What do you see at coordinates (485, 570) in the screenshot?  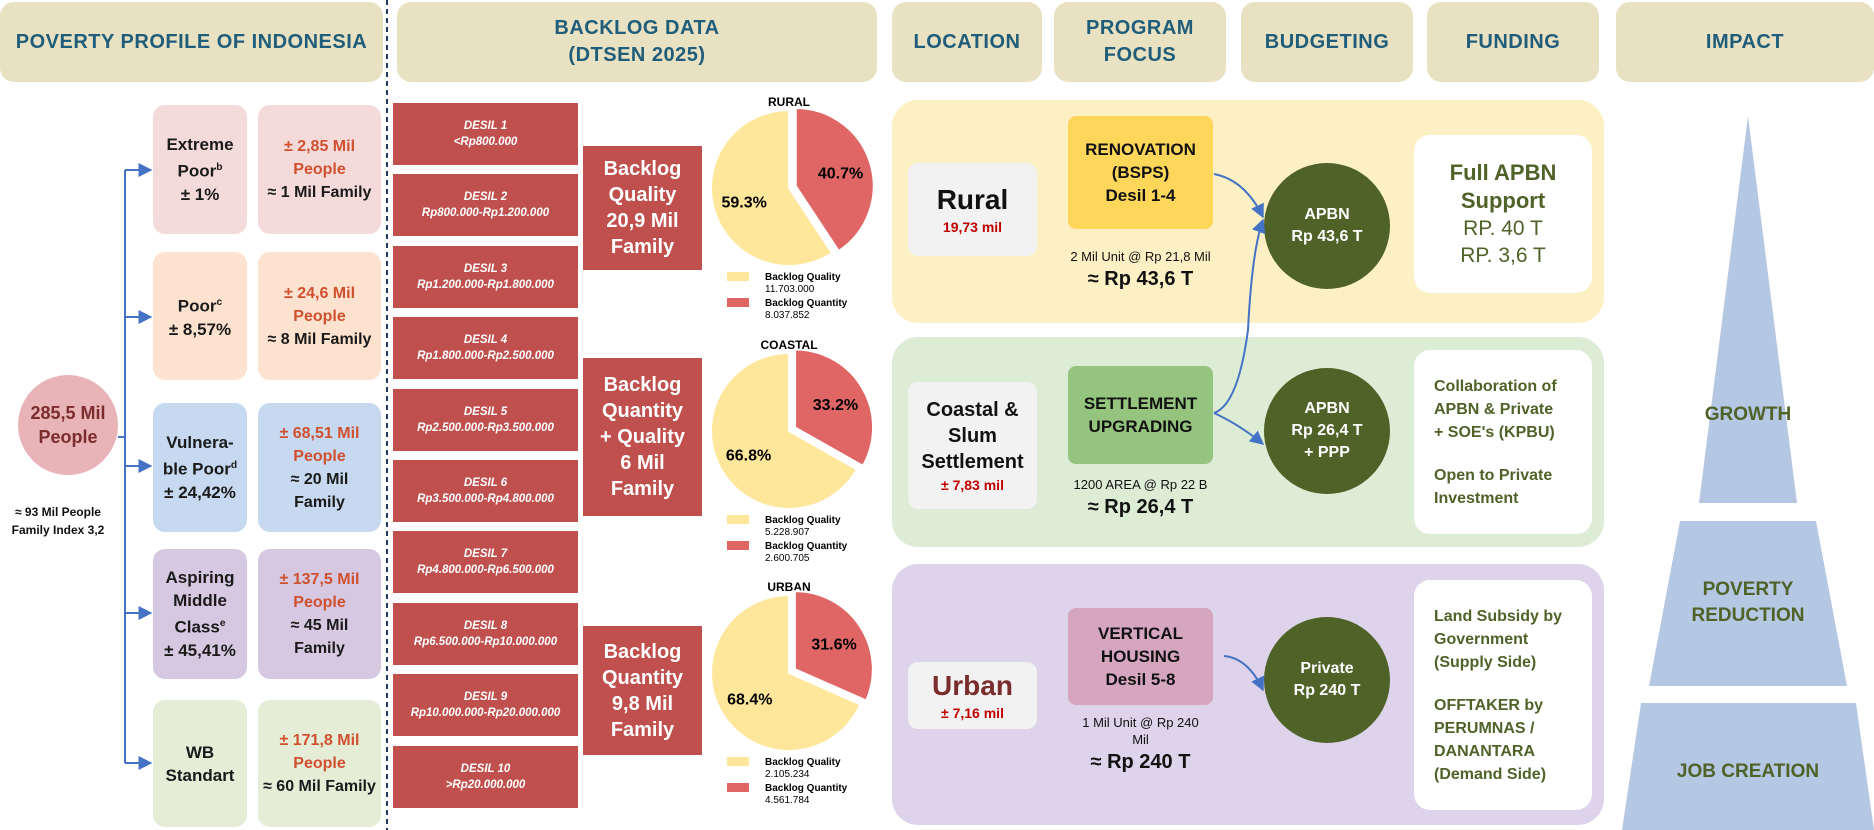 I see `text: Rp4.800.000-Rp6.500.000` at bounding box center [485, 570].